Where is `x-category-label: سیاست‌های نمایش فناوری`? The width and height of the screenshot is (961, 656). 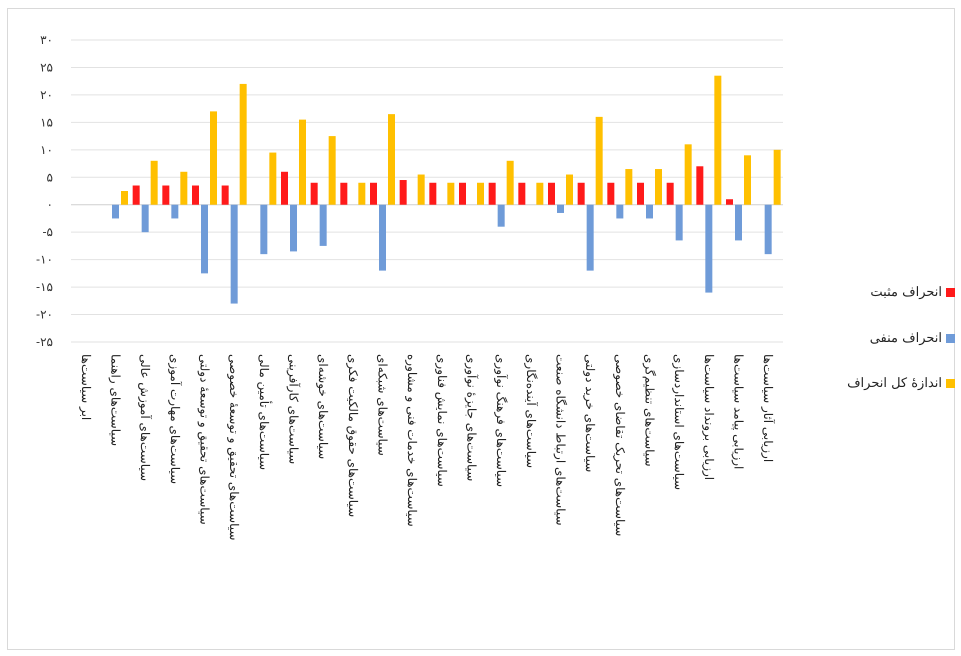 x-category-label: سیاست‌های نمایش فناوری is located at coordinates (442, 420).